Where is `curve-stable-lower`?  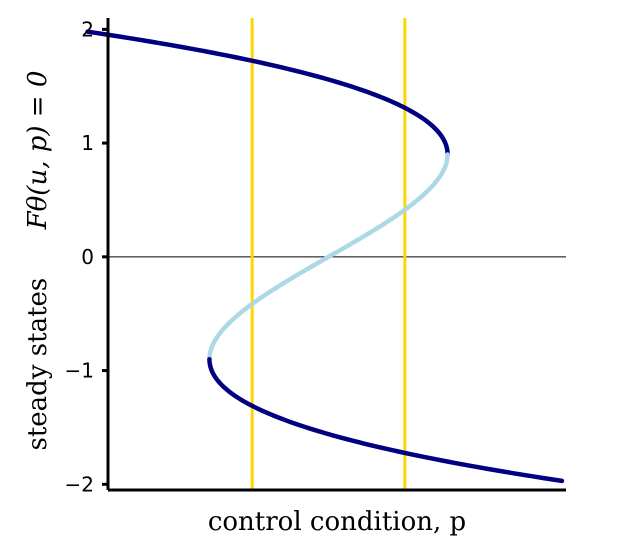
curve-stable-lower is located at coordinates (386, 420).